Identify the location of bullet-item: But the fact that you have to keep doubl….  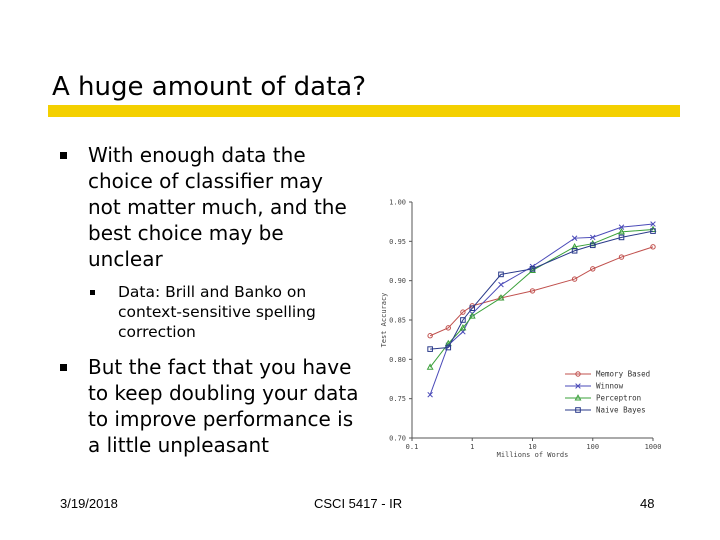
(210, 406).